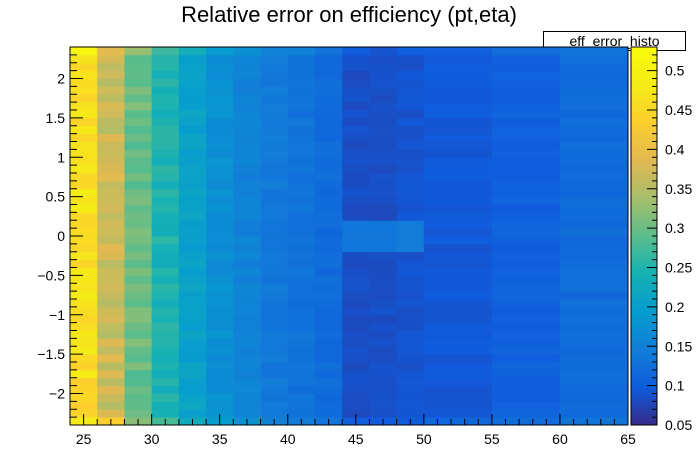 Image resolution: width=698 pixels, height=473 pixels. I want to click on x-tick-label: 40, so click(288, 439).